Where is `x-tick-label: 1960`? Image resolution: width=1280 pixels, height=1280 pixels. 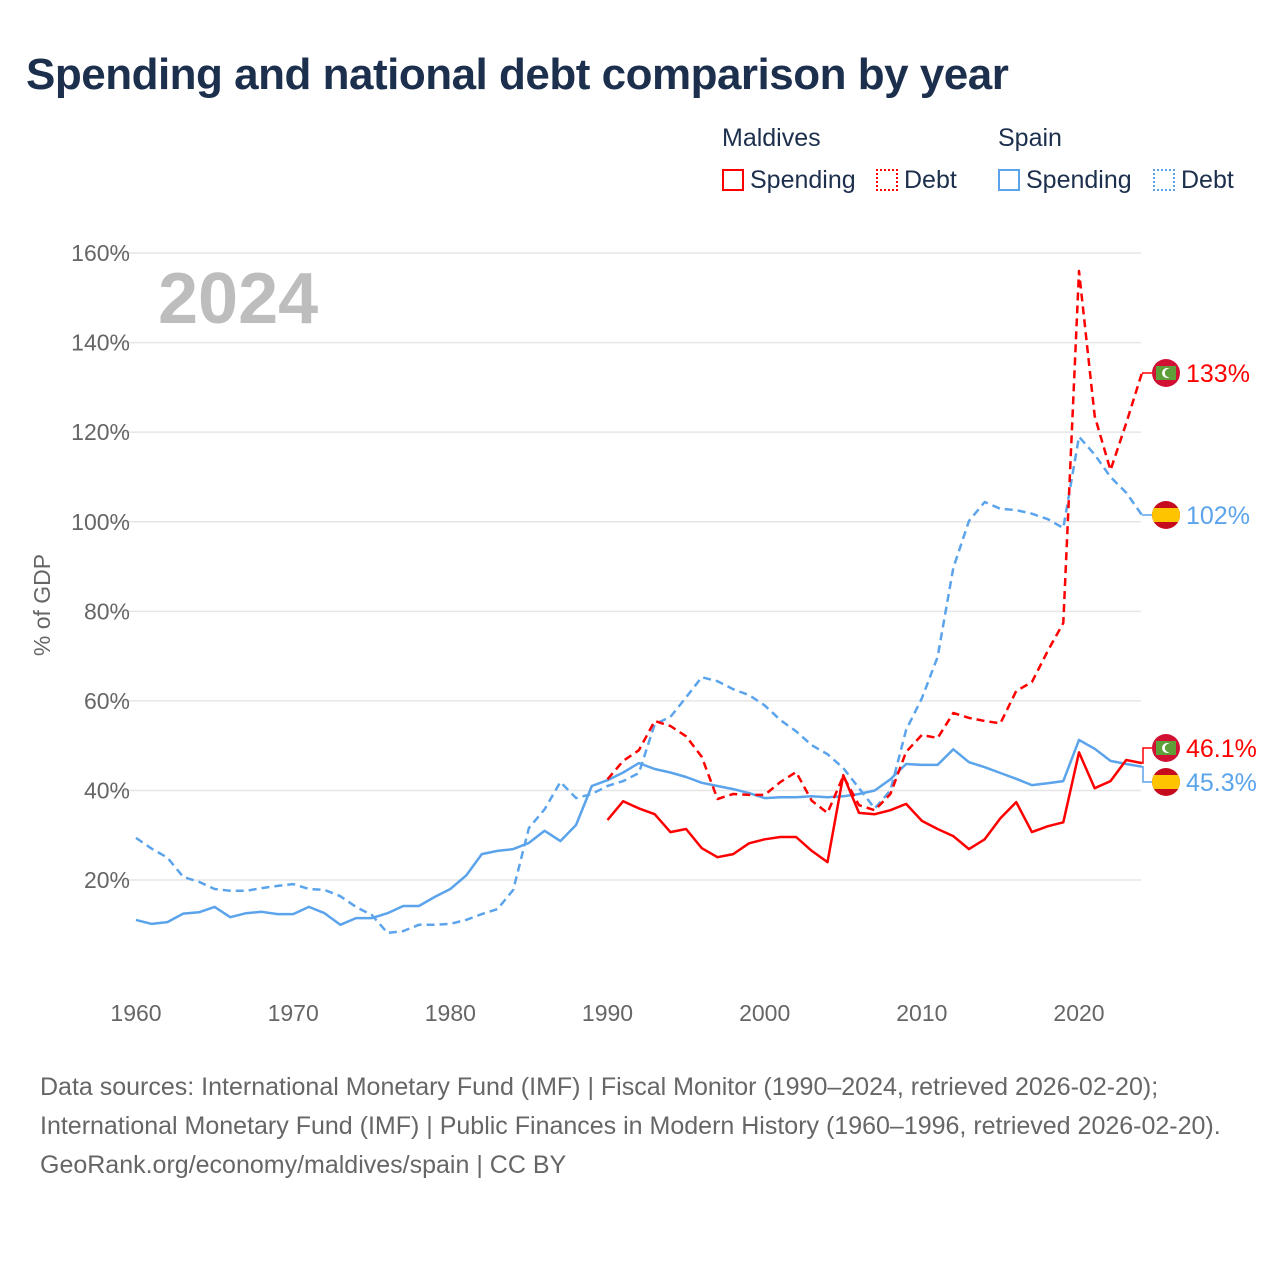 x-tick-label: 1960 is located at coordinates (135, 1013).